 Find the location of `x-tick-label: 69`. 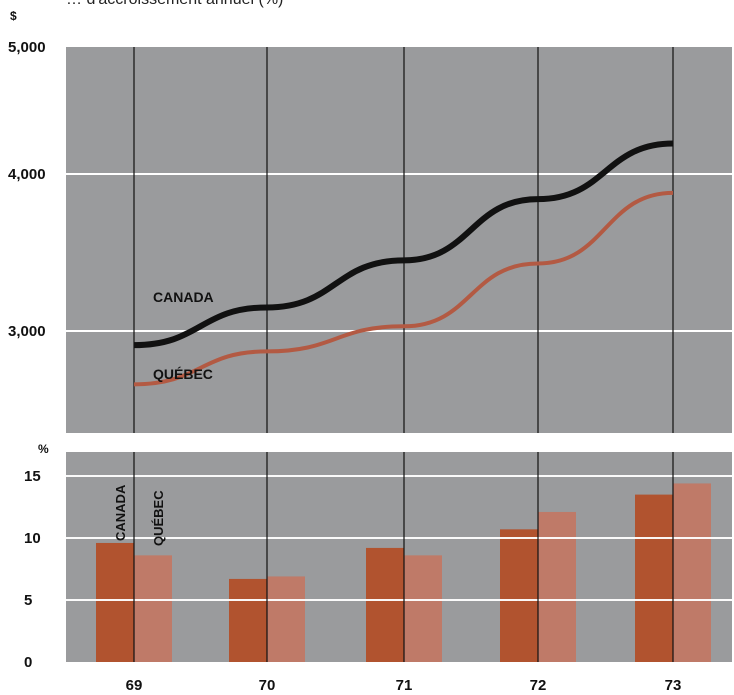

x-tick-label: 69 is located at coordinates (134, 685).